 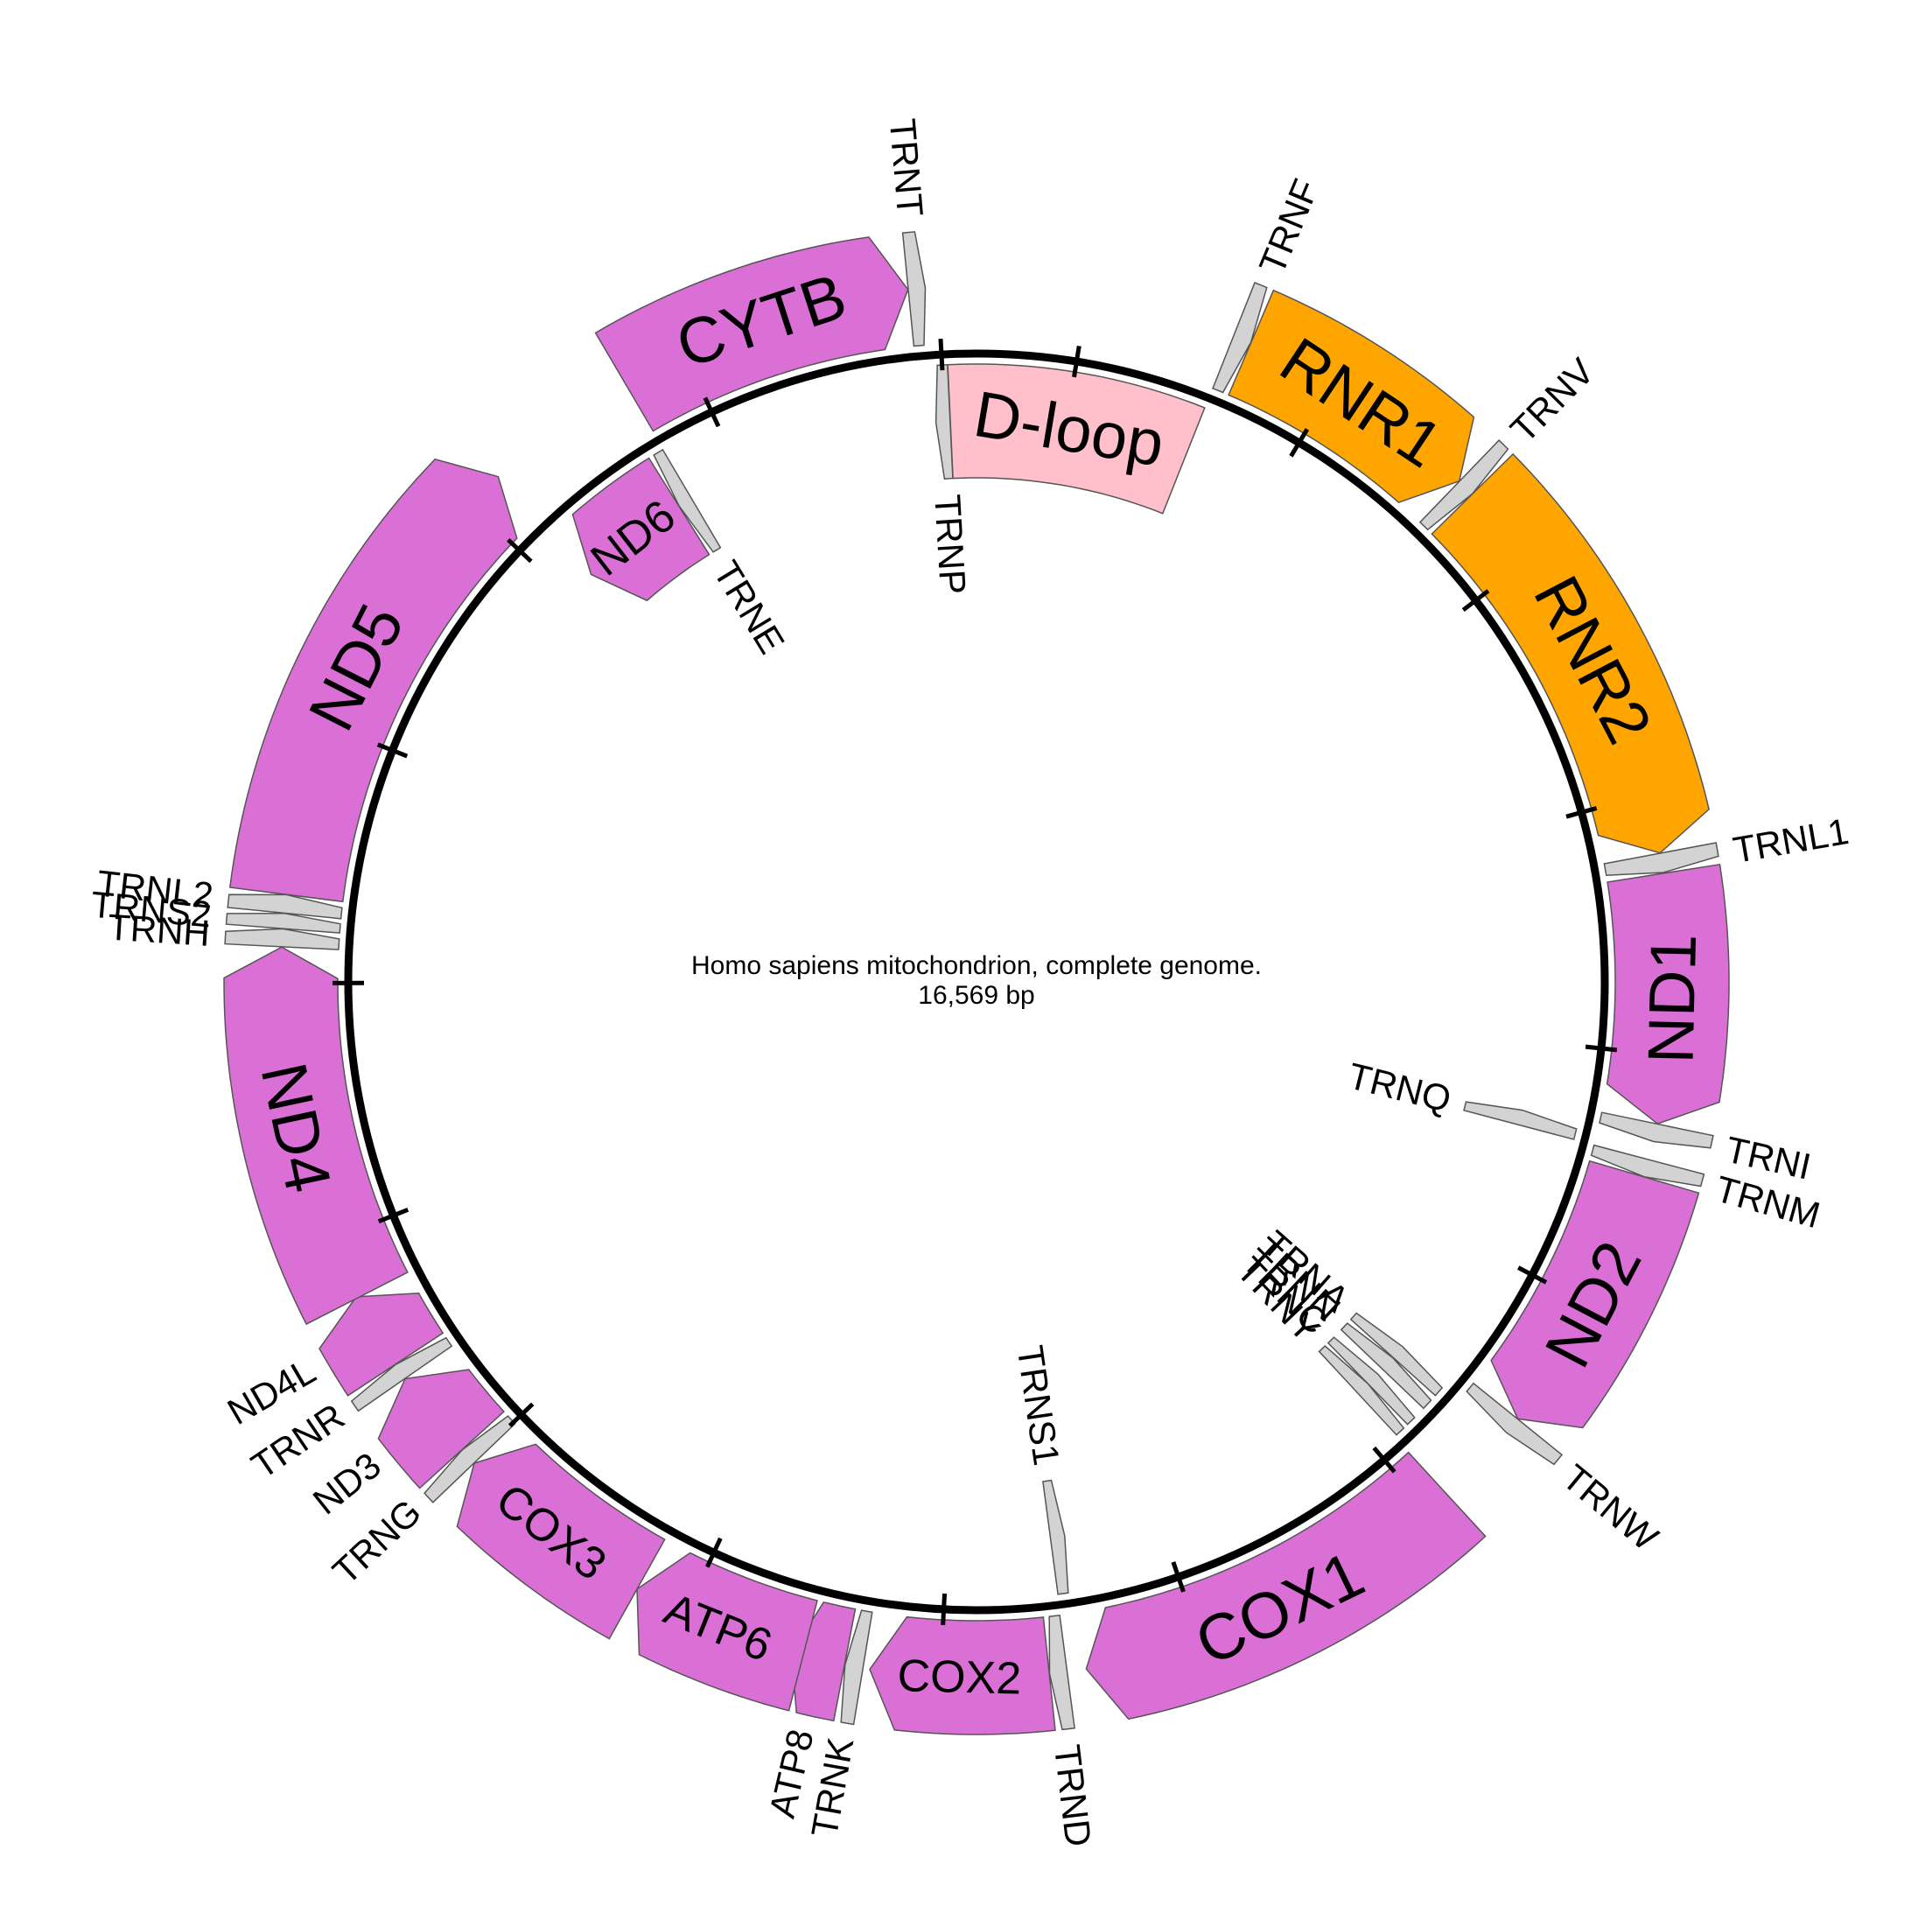 What do you see at coordinates (401, 1374) in the screenshot?
I see `feature-trnr` at bounding box center [401, 1374].